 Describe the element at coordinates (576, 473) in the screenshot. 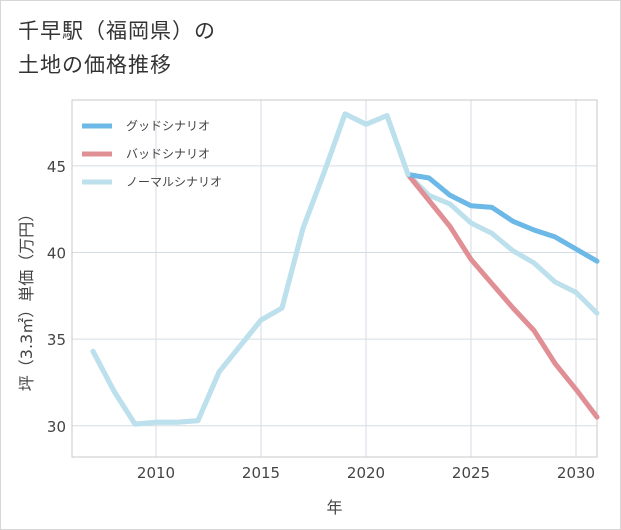

I see `x-tick-label: 2030` at that location.